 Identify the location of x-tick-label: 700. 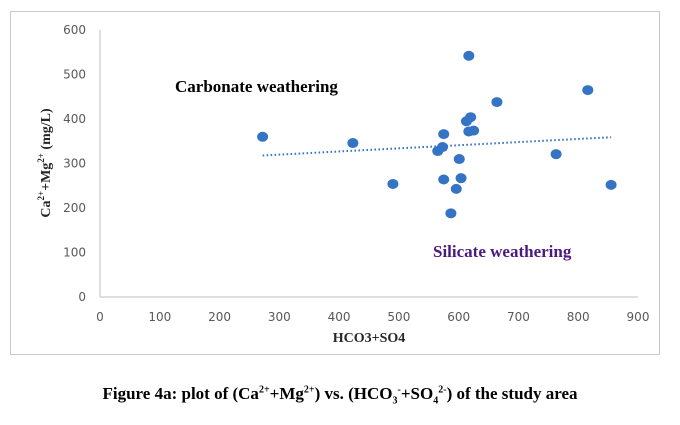
(518, 317).